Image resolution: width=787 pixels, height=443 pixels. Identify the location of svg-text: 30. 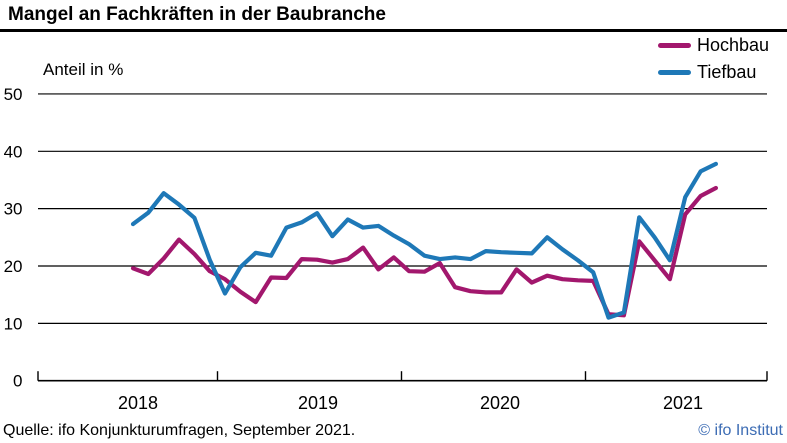
(13, 209).